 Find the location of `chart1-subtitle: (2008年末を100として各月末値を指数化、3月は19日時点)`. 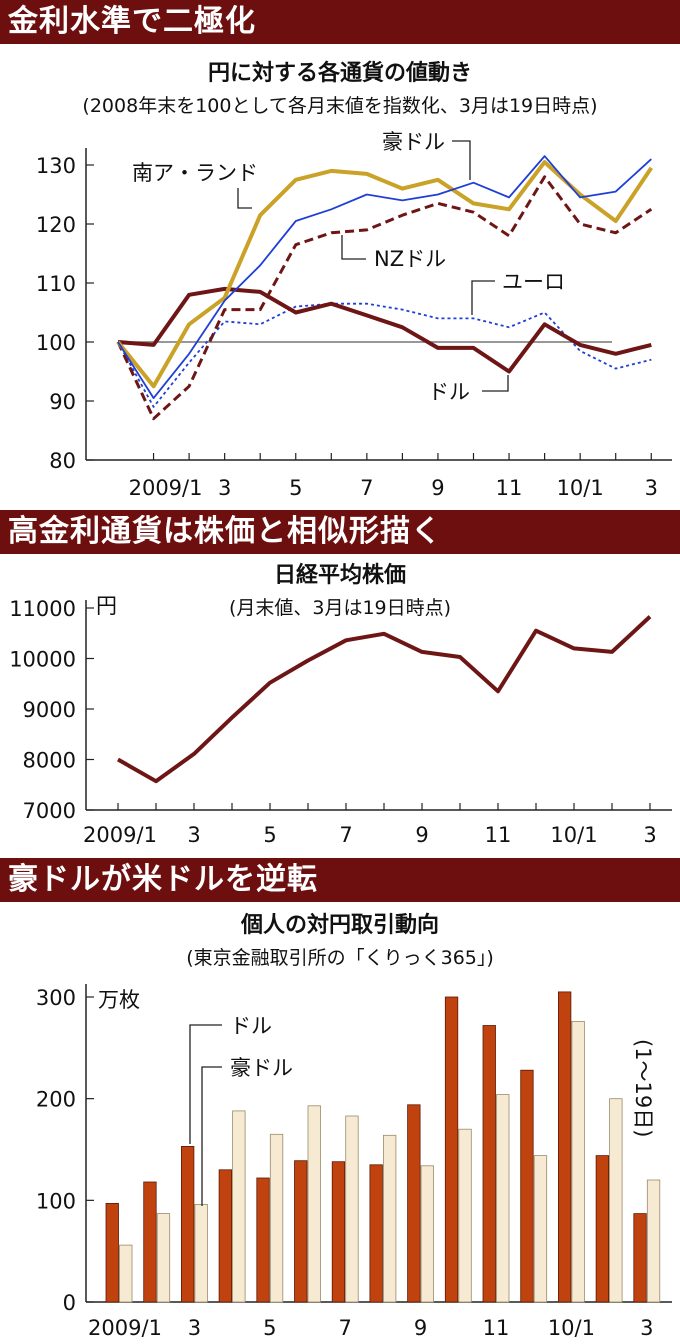

chart1-subtitle: (2008年末を100として各月末値を指数化、3月は19日時点) is located at coordinates (339, 106).